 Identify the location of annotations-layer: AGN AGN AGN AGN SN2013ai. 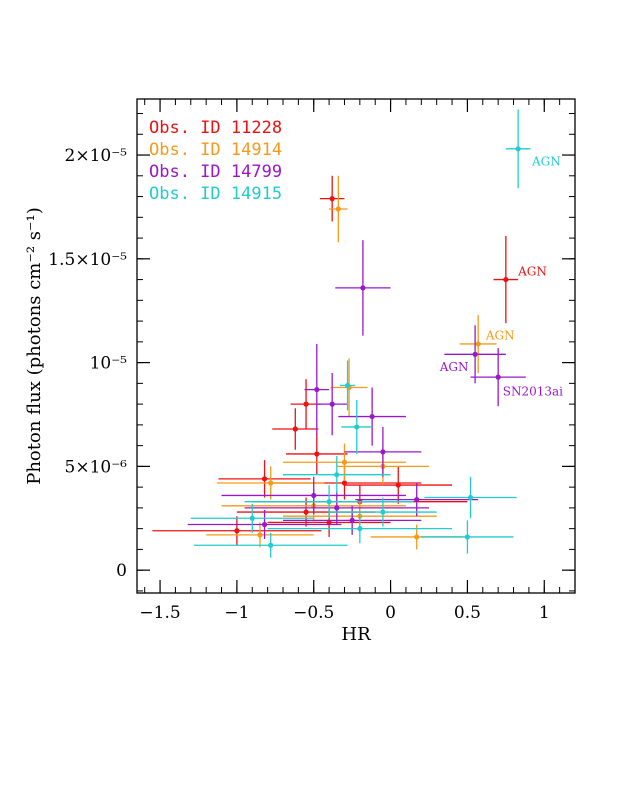
(501, 276).